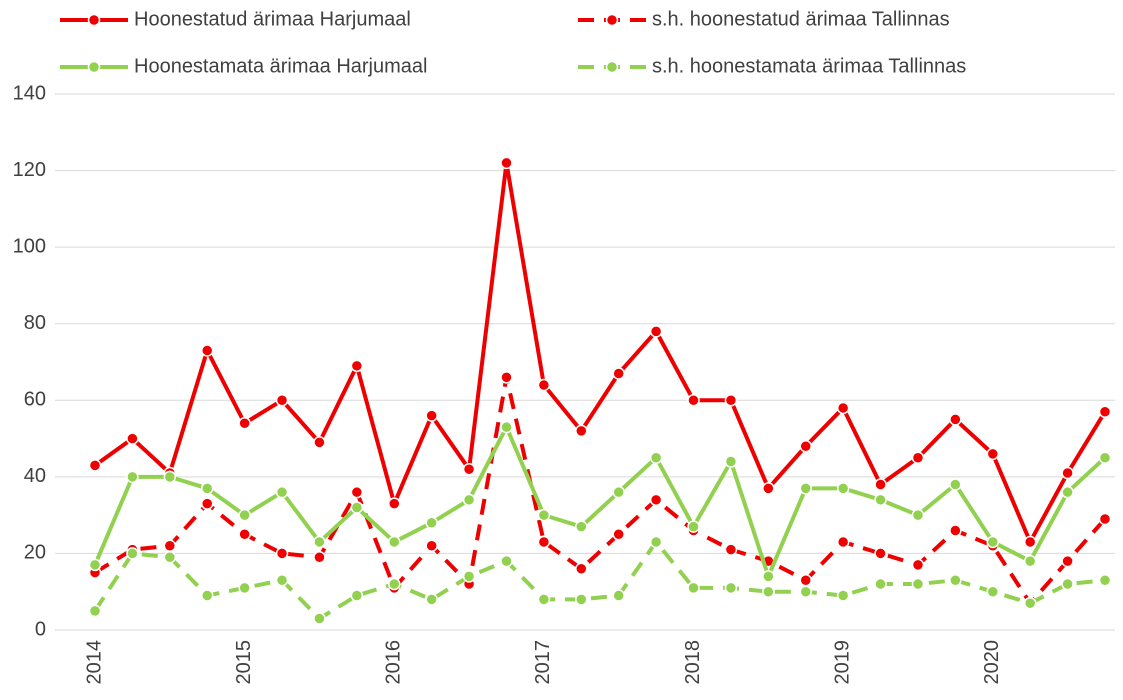 This screenshot has height=700, width=1123. What do you see at coordinates (35, 400) in the screenshot?
I see `y-tick-label: 60` at bounding box center [35, 400].